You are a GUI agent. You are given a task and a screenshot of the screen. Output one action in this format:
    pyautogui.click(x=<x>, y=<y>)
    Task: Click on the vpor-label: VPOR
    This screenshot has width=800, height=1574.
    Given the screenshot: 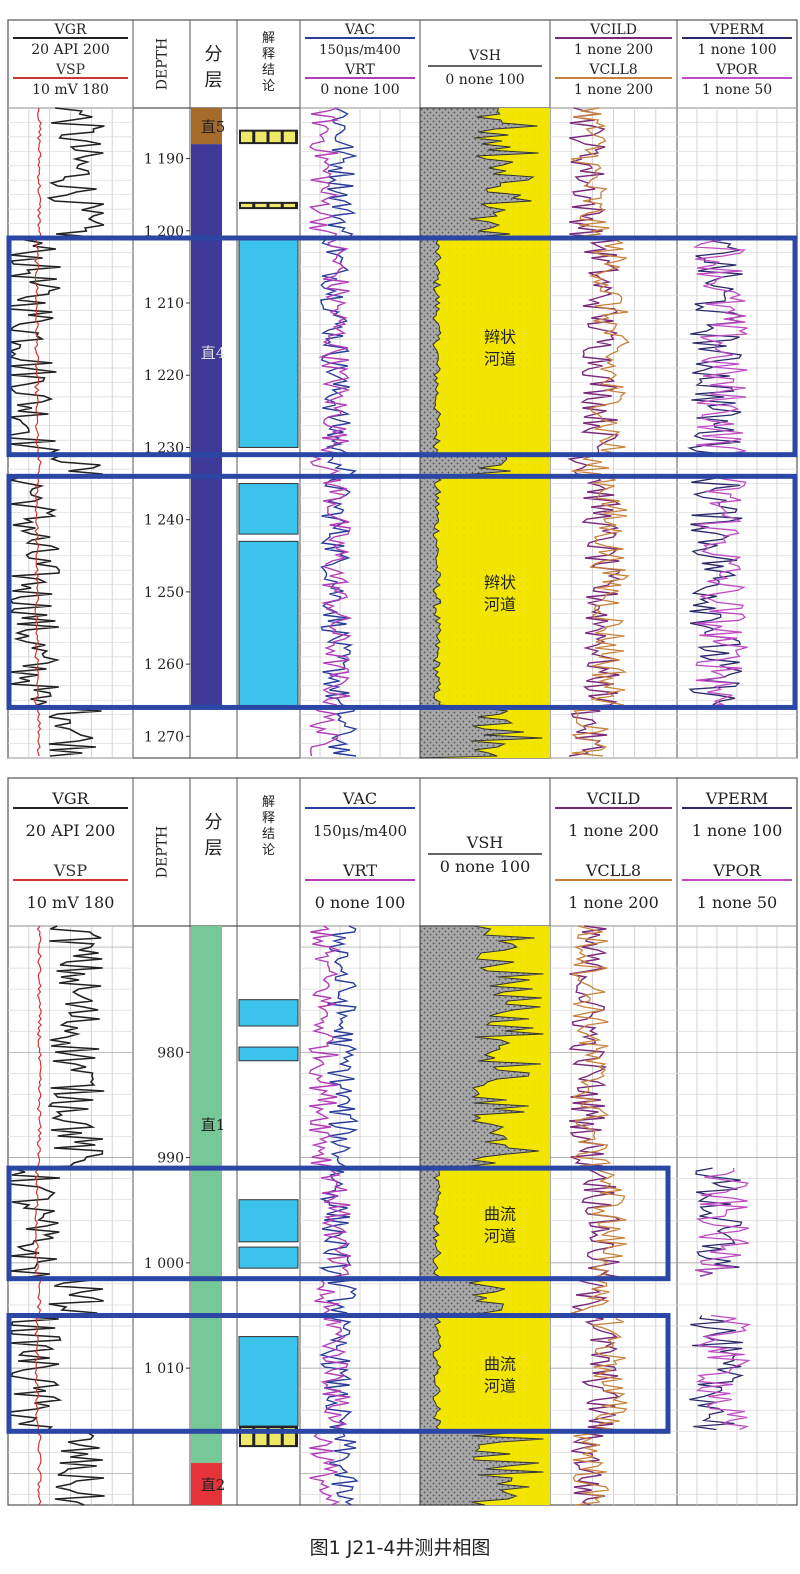 What is the action you would take?
    pyautogui.click(x=736, y=870)
    